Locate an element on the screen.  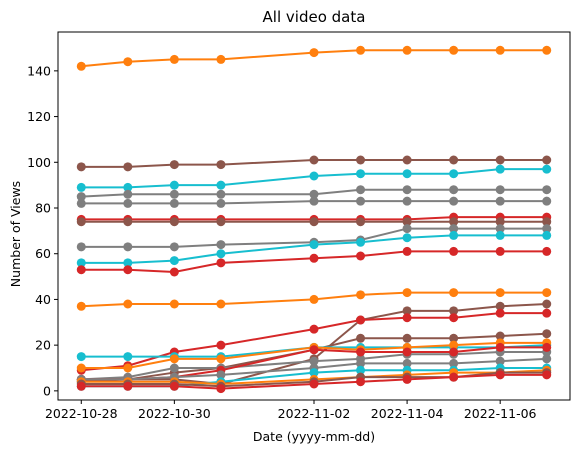
x-tick-label: 2022-10-30 is located at coordinates (174, 413).